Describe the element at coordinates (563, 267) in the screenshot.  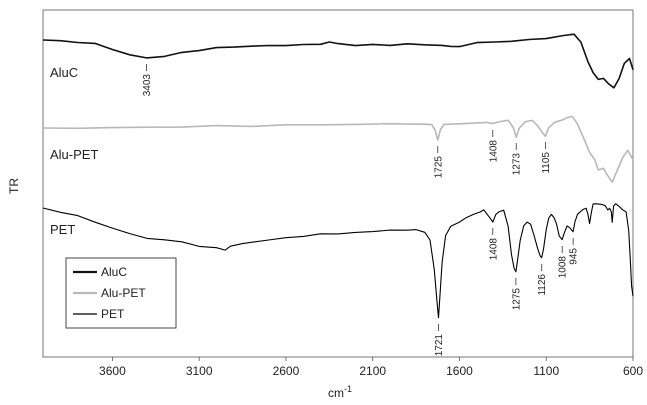
I see `peak-label: 1008` at that location.